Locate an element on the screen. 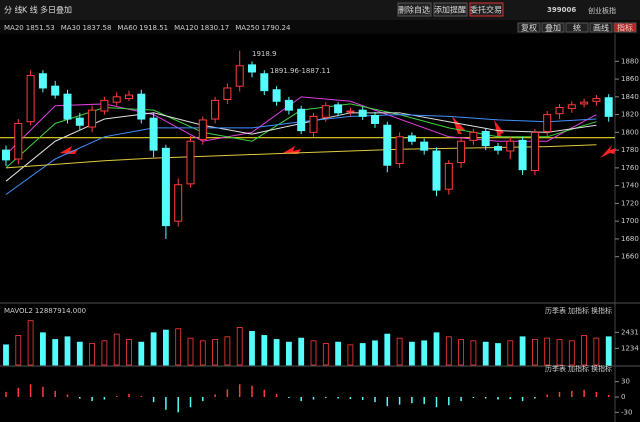 The height and width of the screenshot is (422, 640). button: 添加提醒 is located at coordinates (450, 10).